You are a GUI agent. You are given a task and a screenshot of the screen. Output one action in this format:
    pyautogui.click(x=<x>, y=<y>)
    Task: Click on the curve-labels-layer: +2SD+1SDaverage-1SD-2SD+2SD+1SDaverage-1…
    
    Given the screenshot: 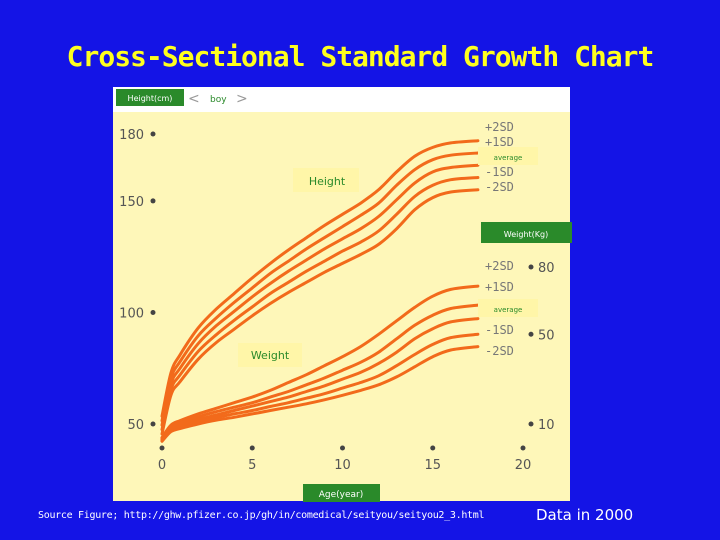 What is the action you would take?
    pyautogui.click(x=508, y=239)
    